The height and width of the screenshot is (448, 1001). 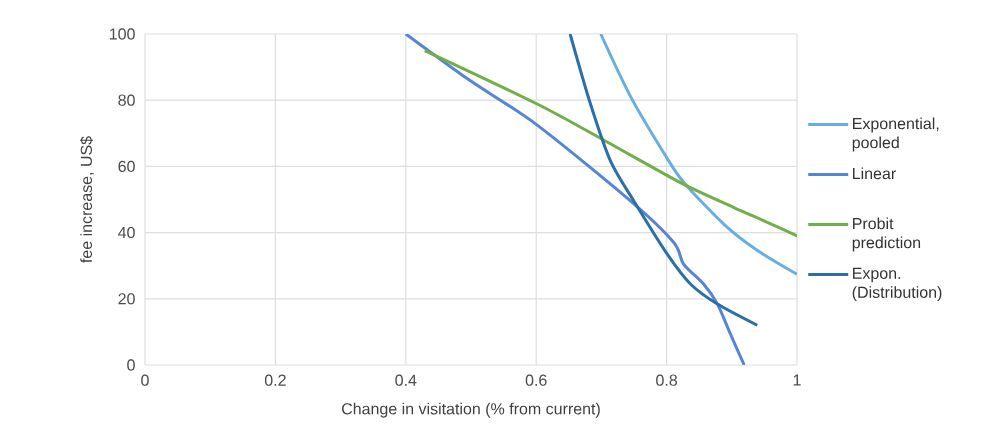 What do you see at coordinates (87, 199) in the screenshot?
I see `y-axis-title: fee increase, US$` at bounding box center [87, 199].